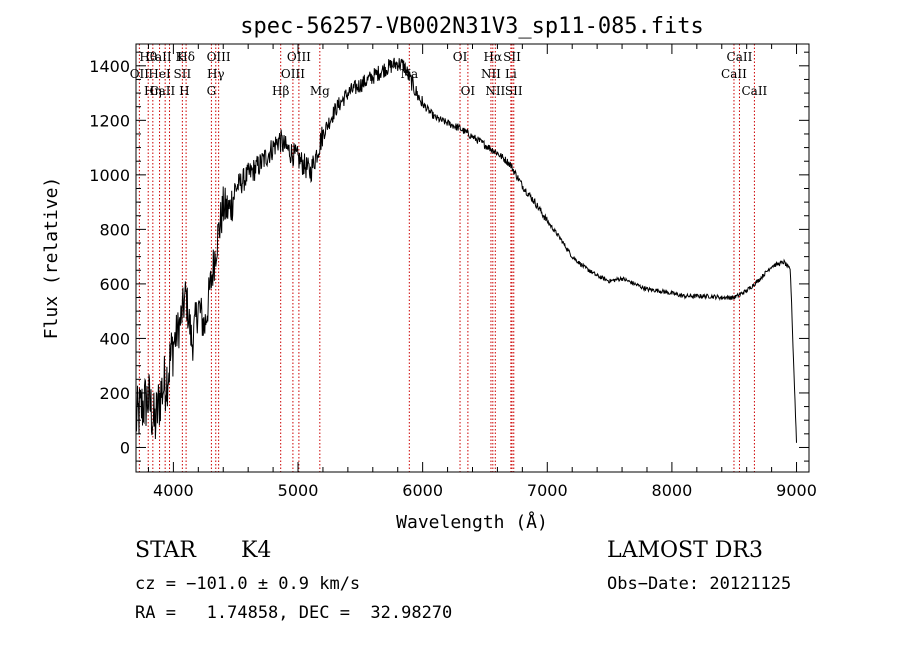  What do you see at coordinates (109, 175) in the screenshot?
I see `y-tick-label: 1000` at bounding box center [109, 175].